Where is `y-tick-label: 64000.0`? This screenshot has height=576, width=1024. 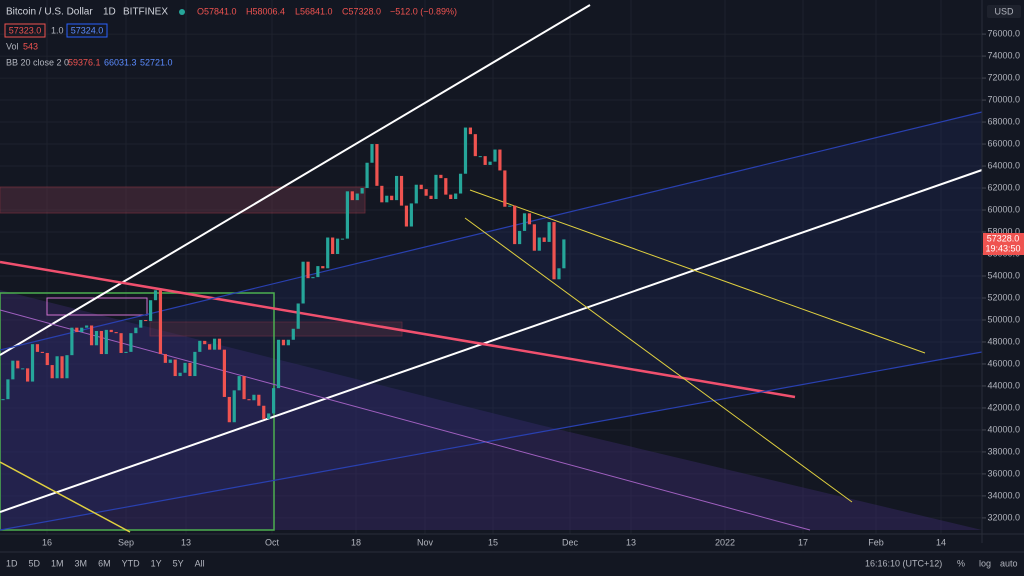
y-tick-label: 64000.0 is located at coordinates (1003, 165).